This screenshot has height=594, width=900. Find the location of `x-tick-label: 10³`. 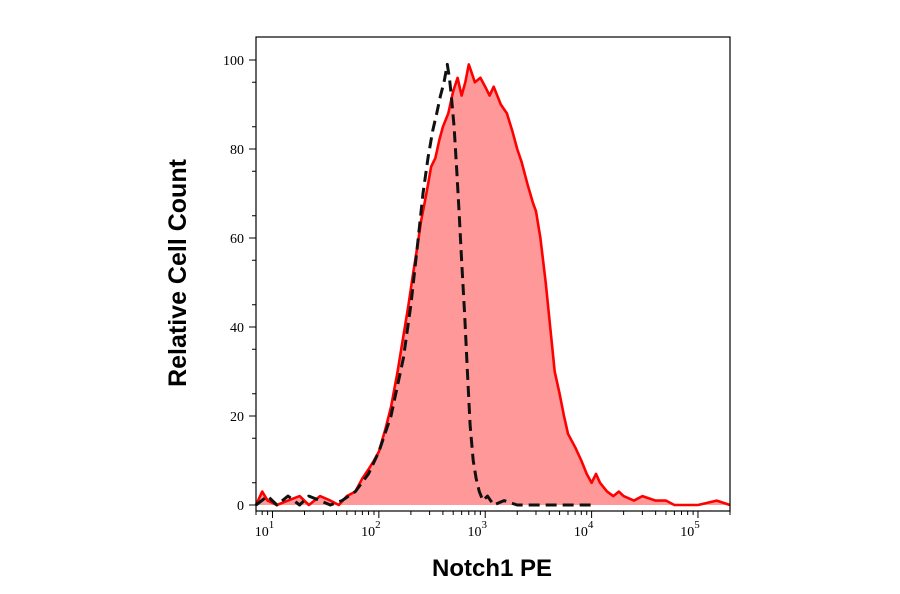

x-tick-label: 10³ is located at coordinates (477, 529).